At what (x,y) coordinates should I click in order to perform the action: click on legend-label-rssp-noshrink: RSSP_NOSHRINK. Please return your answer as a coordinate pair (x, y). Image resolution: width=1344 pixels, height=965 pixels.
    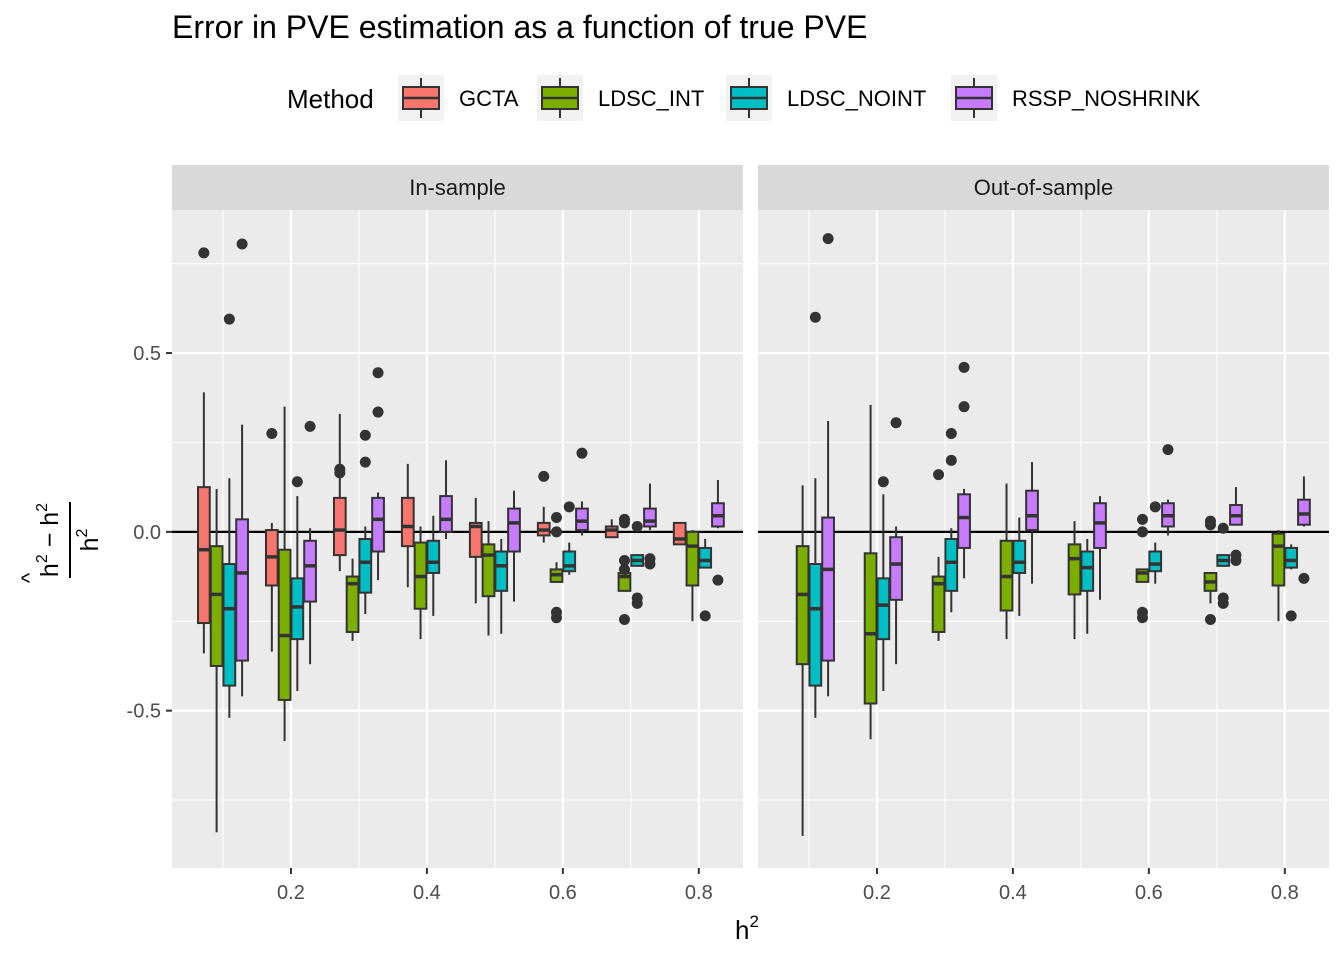
    Looking at the image, I should click on (1106, 98).